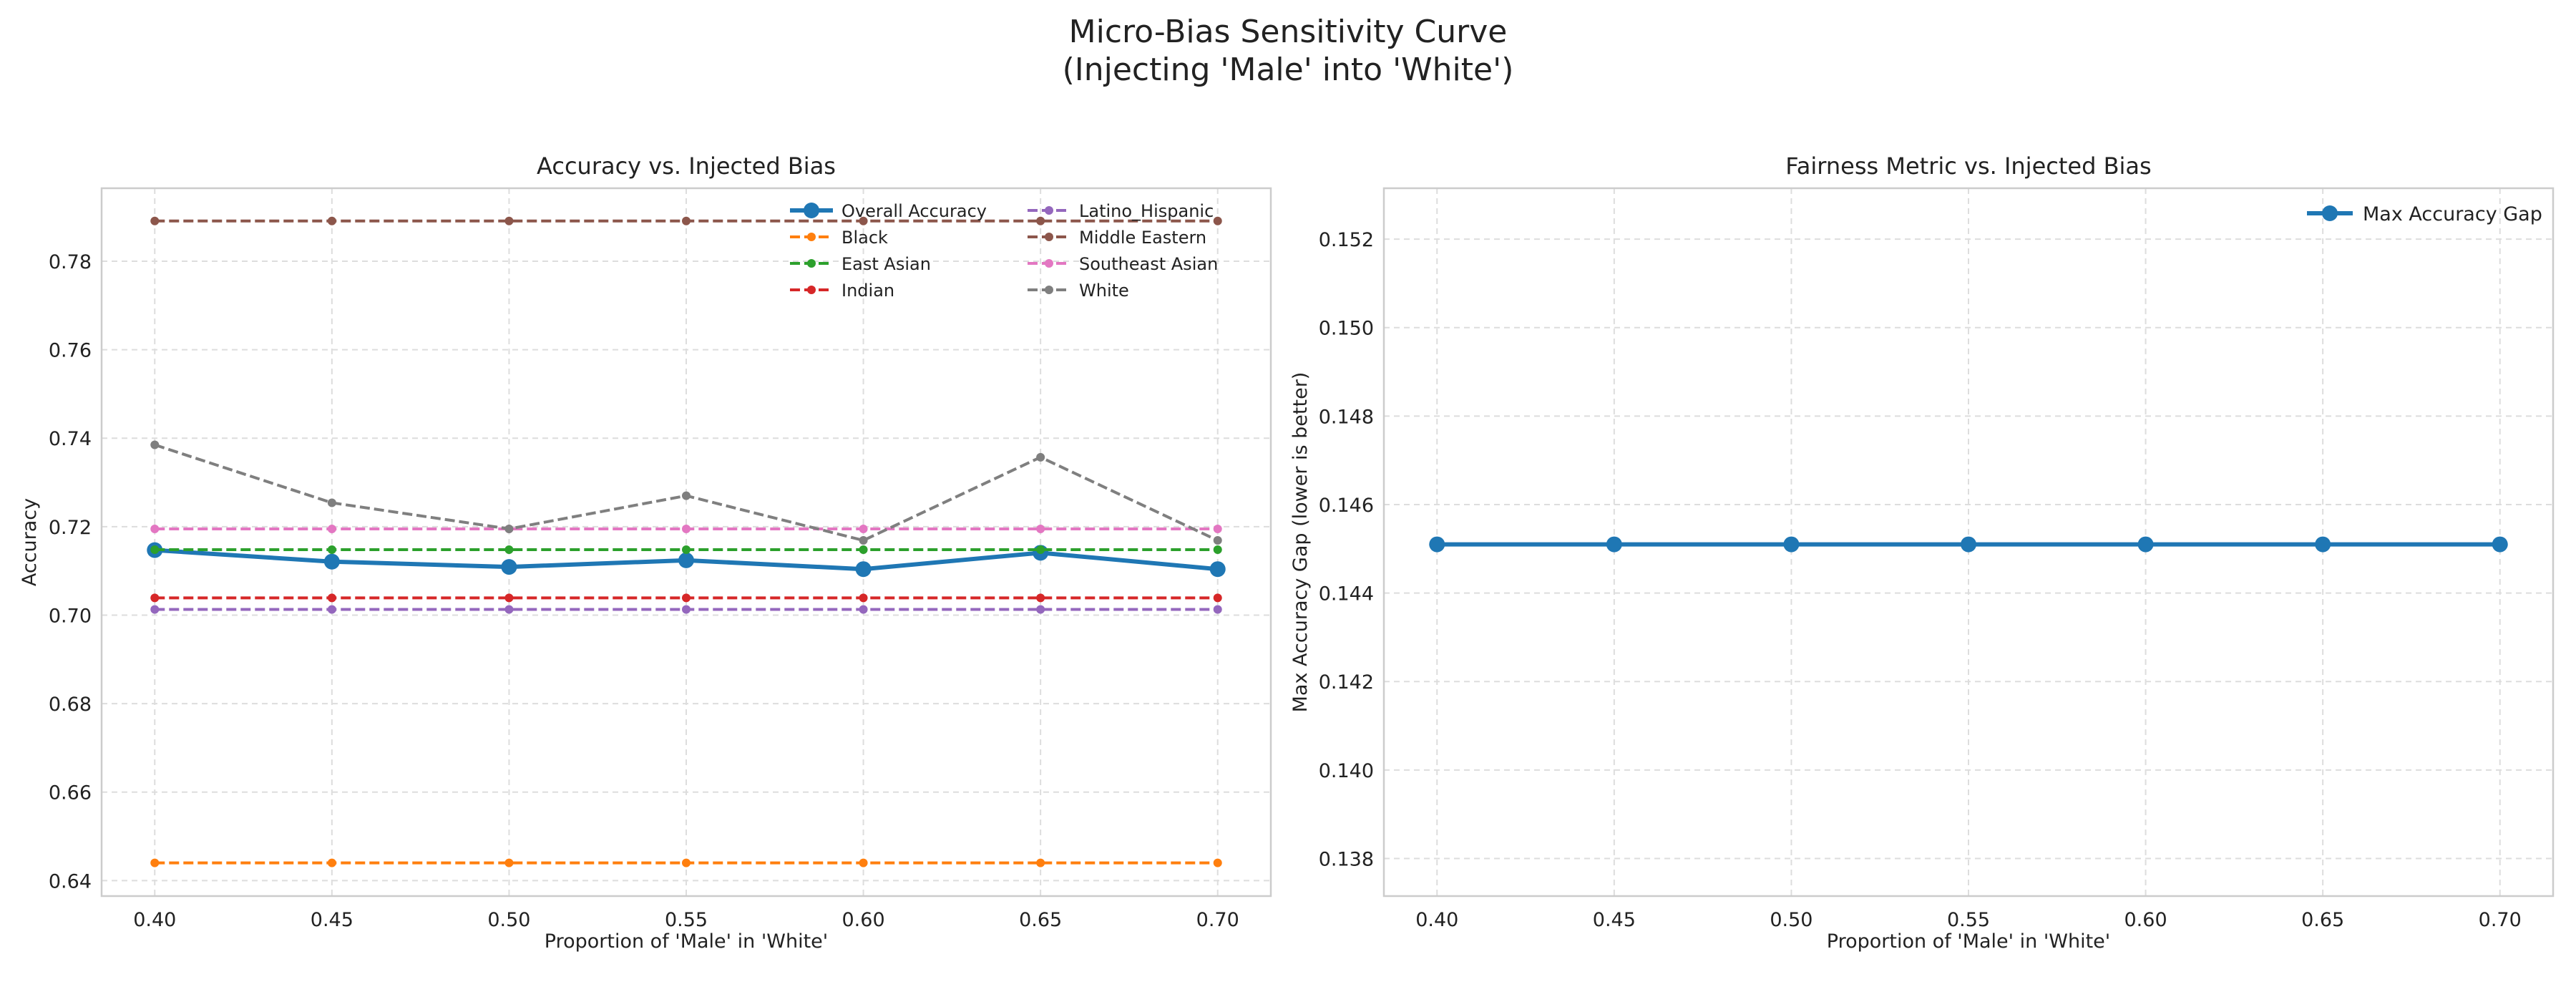  I want to click on legend-label: Latino_Hispanic, so click(1146, 211).